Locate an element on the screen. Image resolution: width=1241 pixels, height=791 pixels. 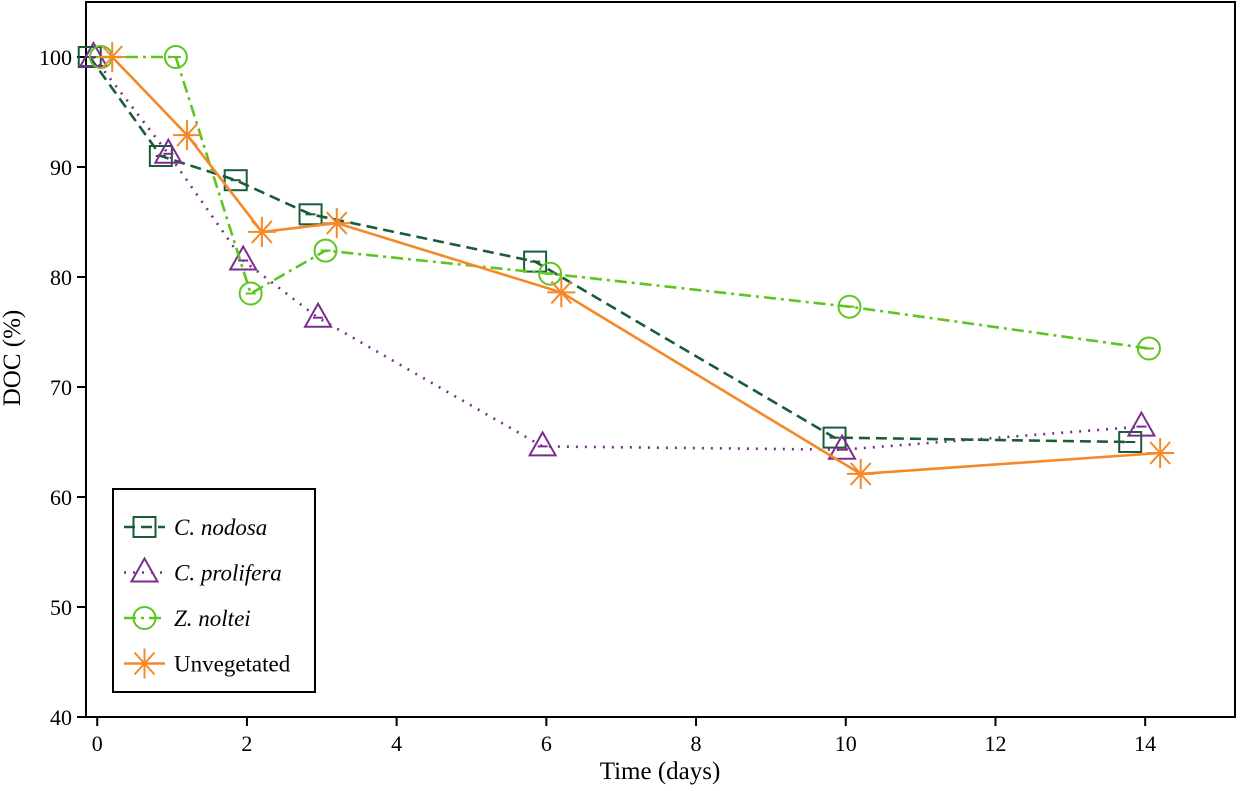
x-tick-label: 8 is located at coordinates (696, 743).